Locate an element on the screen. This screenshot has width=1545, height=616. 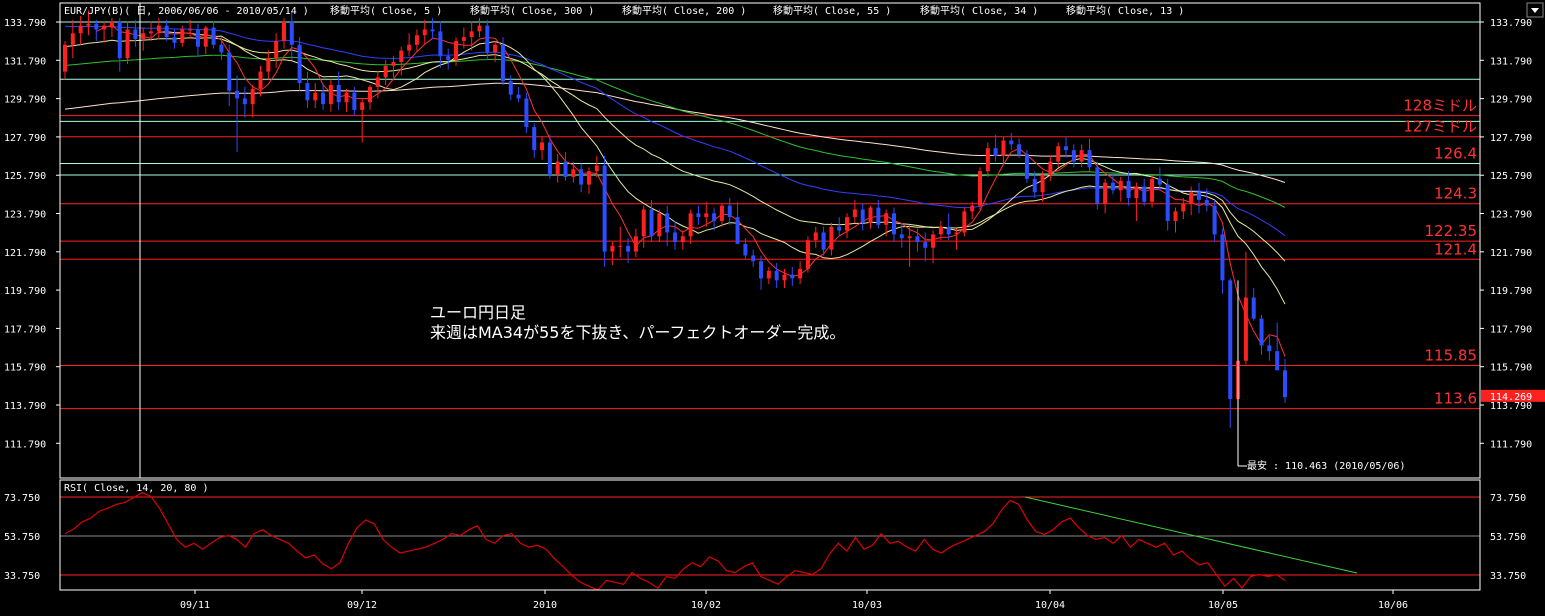
price-line-label: 124.3 is located at coordinates (1455, 194).